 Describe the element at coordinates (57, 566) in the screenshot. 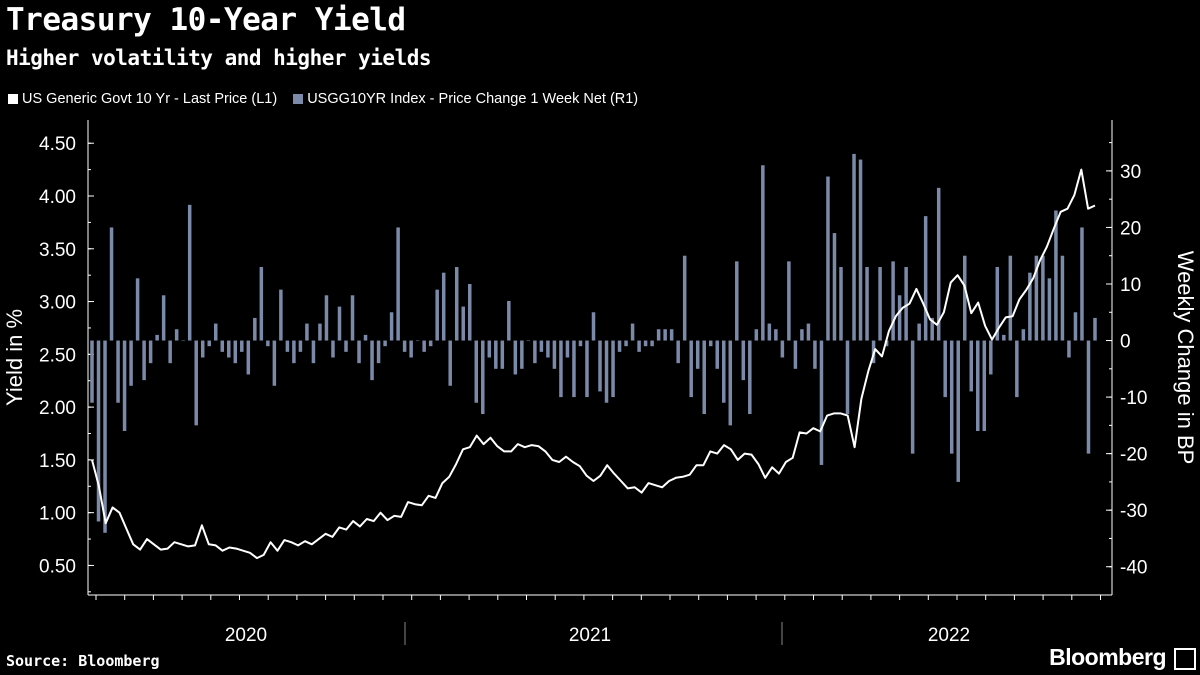

I see `left-tick-label: 0.50` at that location.